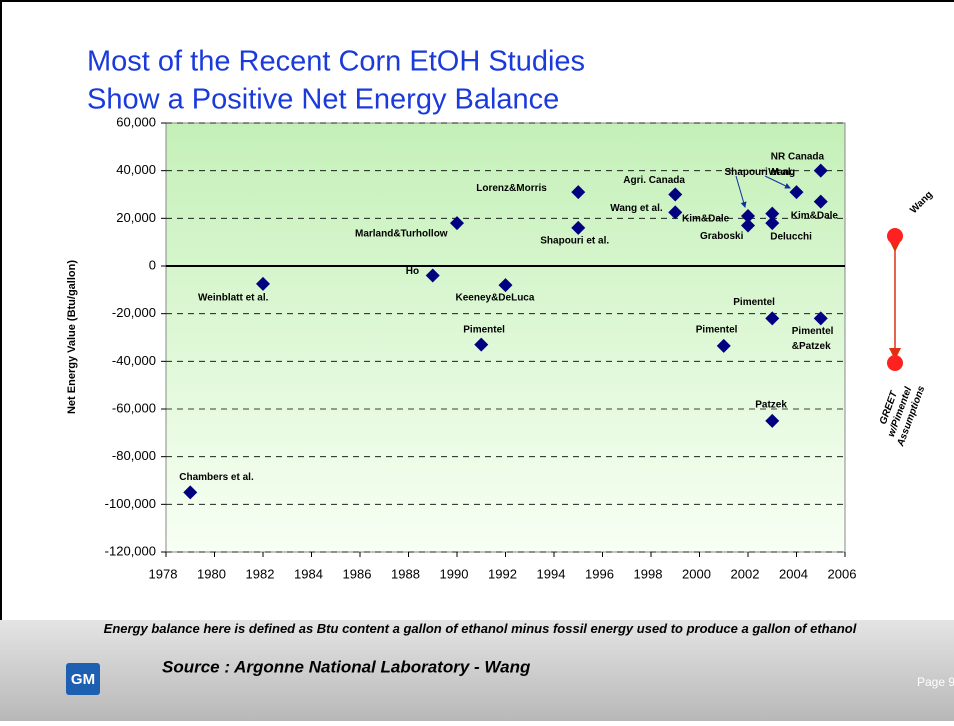 This screenshot has height=726, width=954. What do you see at coordinates (654, 180) in the screenshot?
I see `point-label: Agri. Canada` at bounding box center [654, 180].